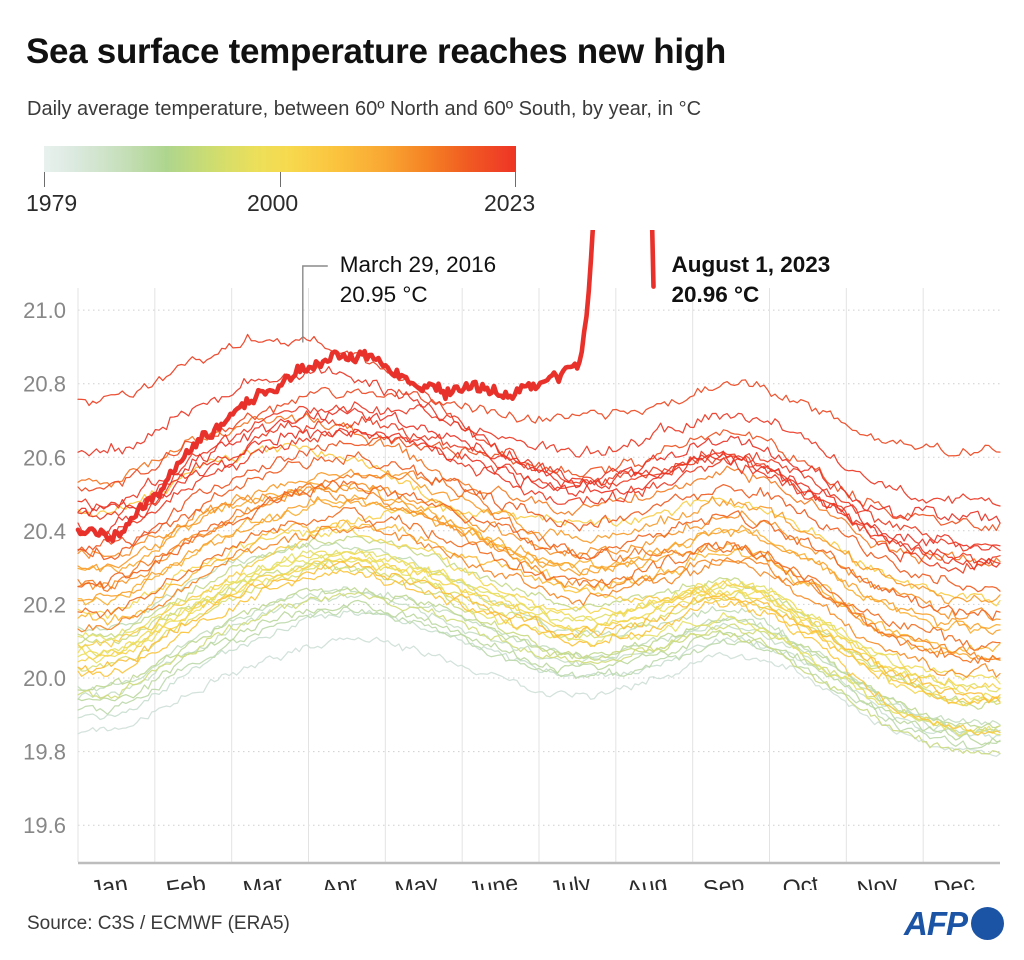  What do you see at coordinates (987, 923) in the screenshot?
I see `afp-dot-icon` at bounding box center [987, 923].